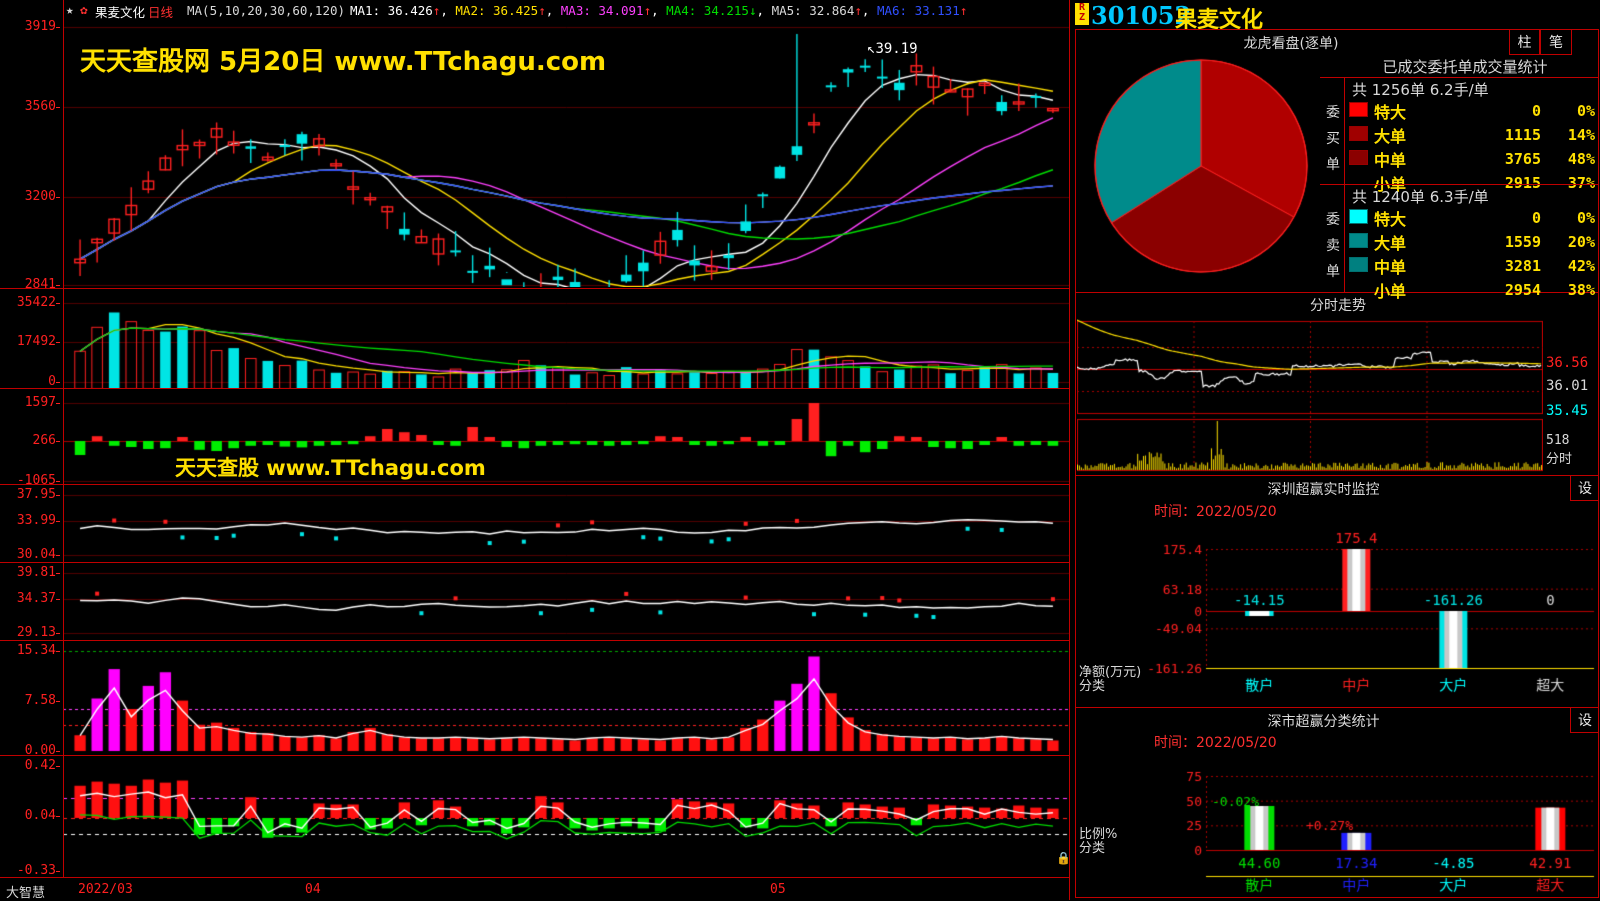  I want to click on realtime-settings-button: 设, so click(1584, 488).